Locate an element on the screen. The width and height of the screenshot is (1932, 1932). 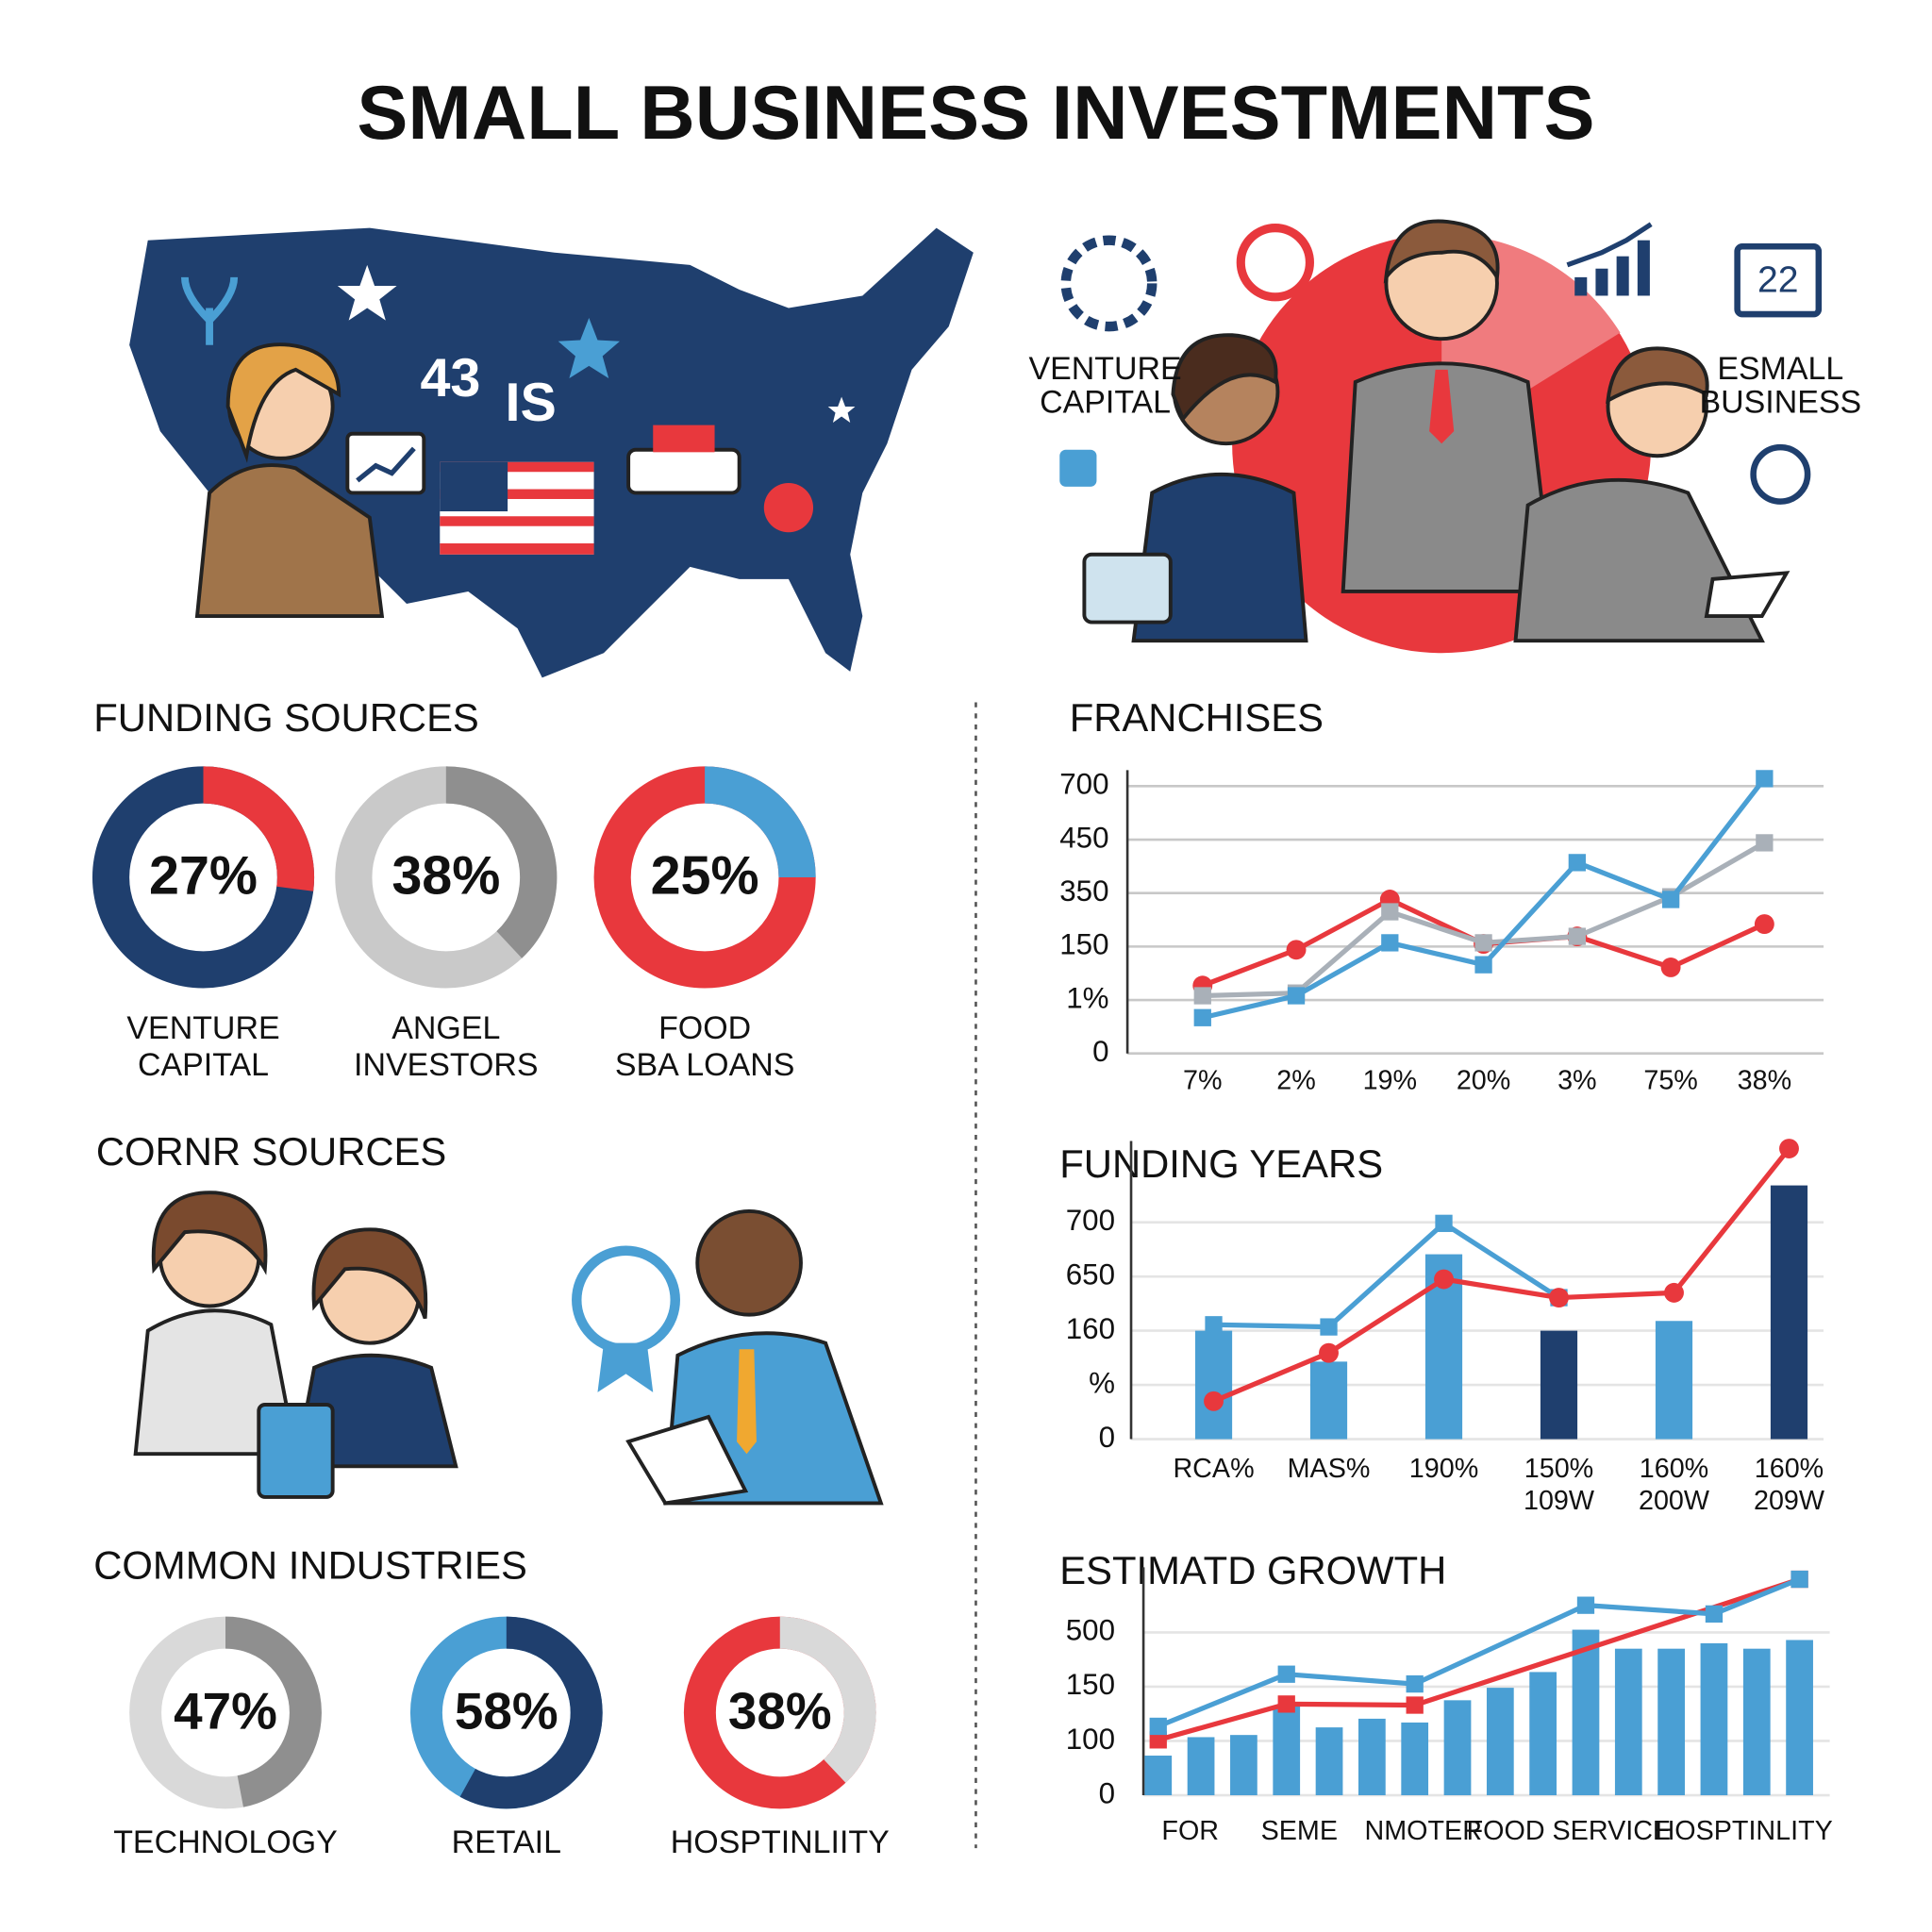
x-tick-label: SEME is located at coordinates (1299, 1831).